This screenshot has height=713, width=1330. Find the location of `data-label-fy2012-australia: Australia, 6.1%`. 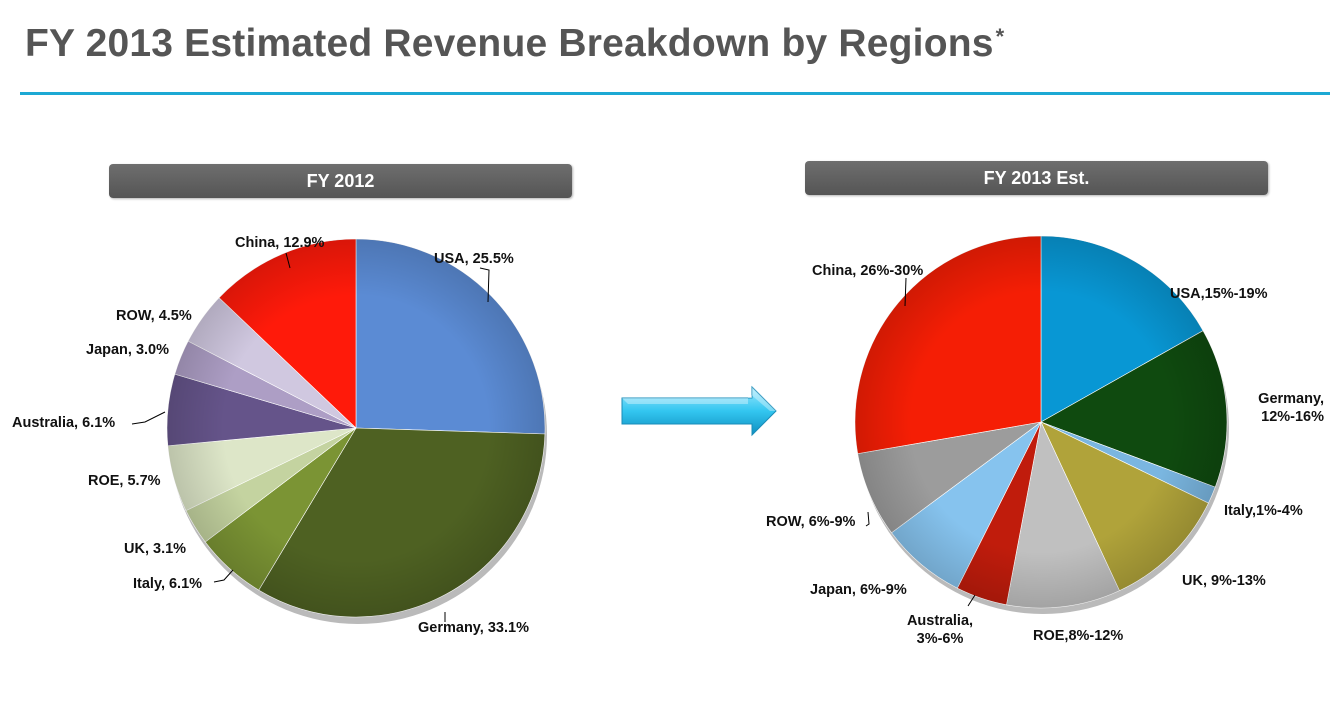

data-label-fy2012-australia: Australia, 6.1% is located at coordinates (63, 423).